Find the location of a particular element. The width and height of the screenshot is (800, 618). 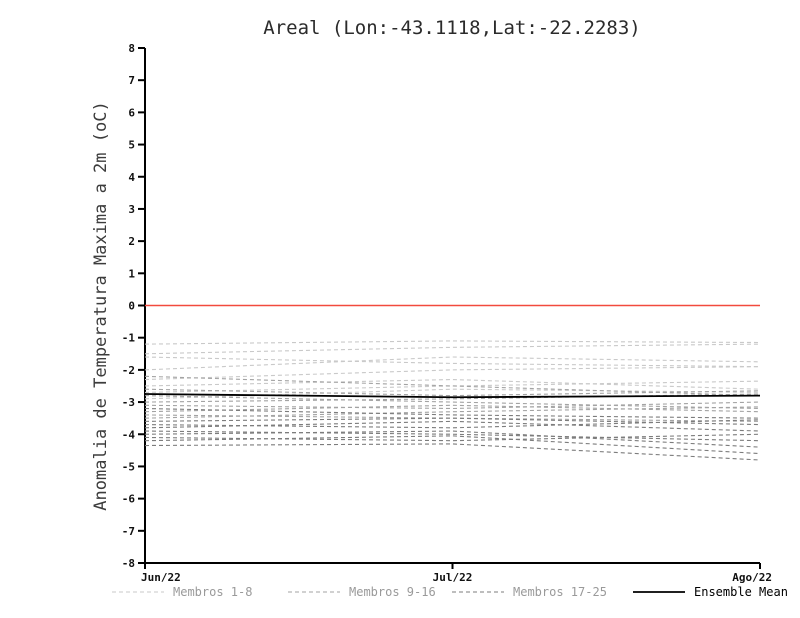

y-tick-label: -8 is located at coordinates (128, 563).